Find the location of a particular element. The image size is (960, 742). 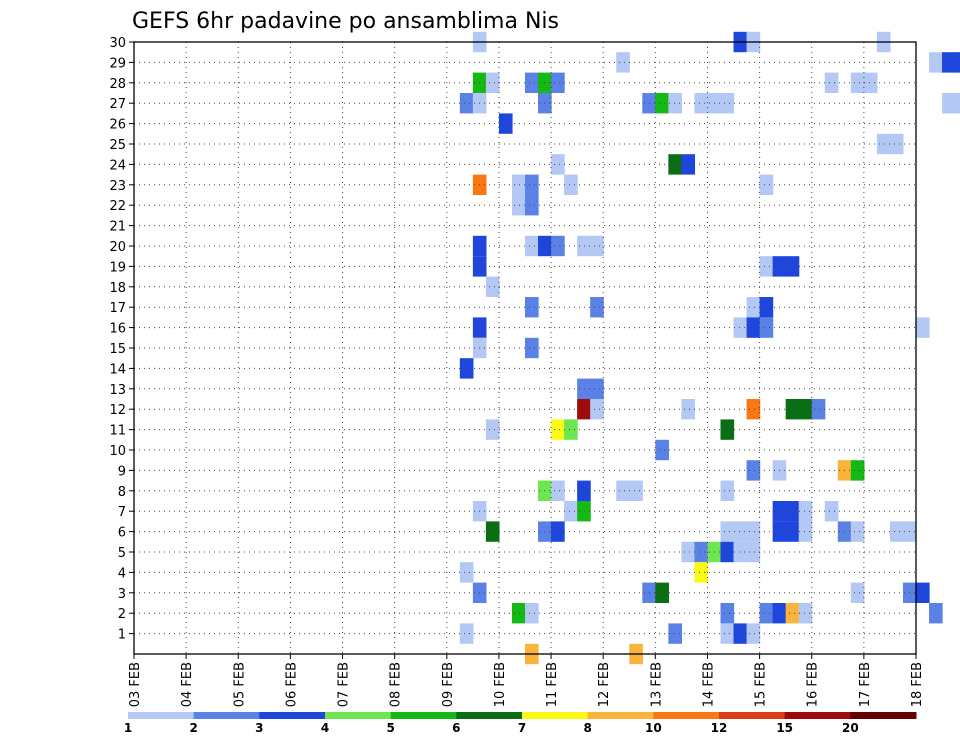

y-tick-label: 28 is located at coordinates (117, 84).